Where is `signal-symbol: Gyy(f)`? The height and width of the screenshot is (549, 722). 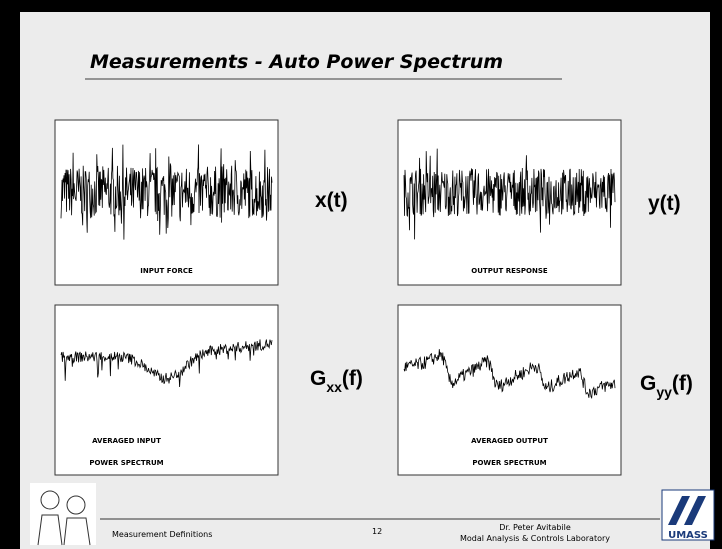
signal-symbol: Gyy(f) is located at coordinates (666, 386).